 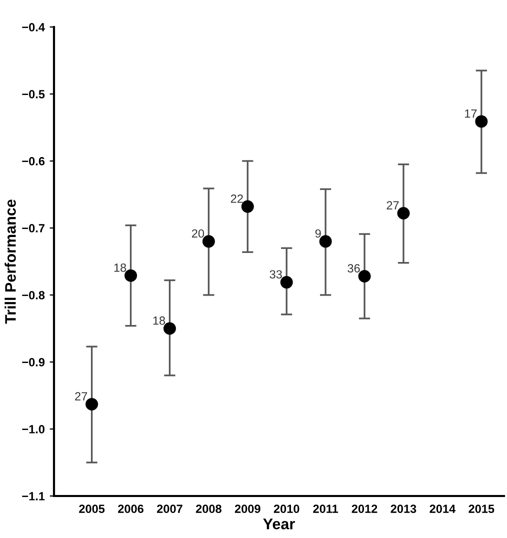 What do you see at coordinates (92, 509) in the screenshot?
I see `x-tick-label: 2005` at bounding box center [92, 509].